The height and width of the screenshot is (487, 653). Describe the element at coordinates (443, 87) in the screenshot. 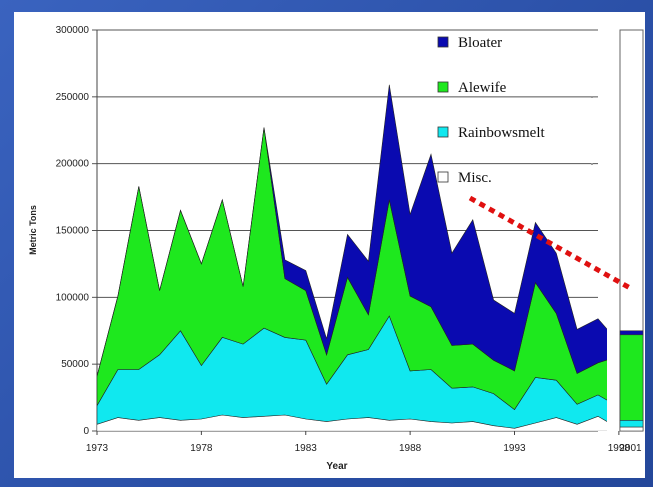

I see `legend-swatch-alewife` at that location.